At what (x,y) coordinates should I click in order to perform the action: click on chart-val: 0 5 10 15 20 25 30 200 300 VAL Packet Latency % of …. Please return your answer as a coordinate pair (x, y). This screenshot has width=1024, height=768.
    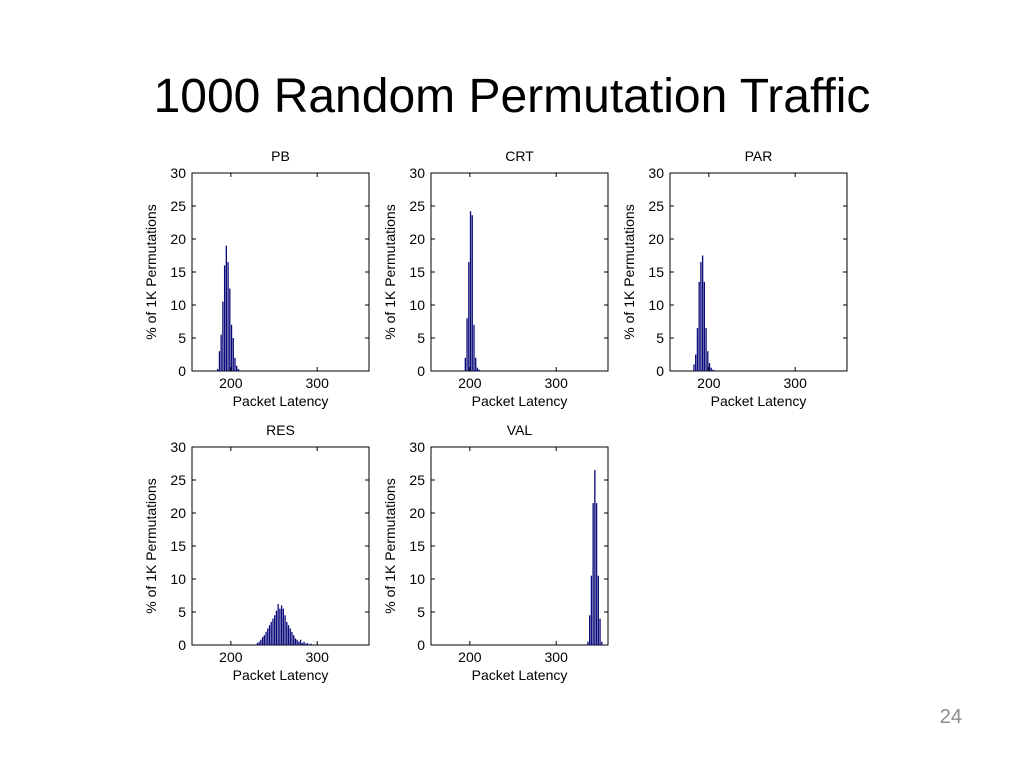
    Looking at the image, I should click on (495, 552).